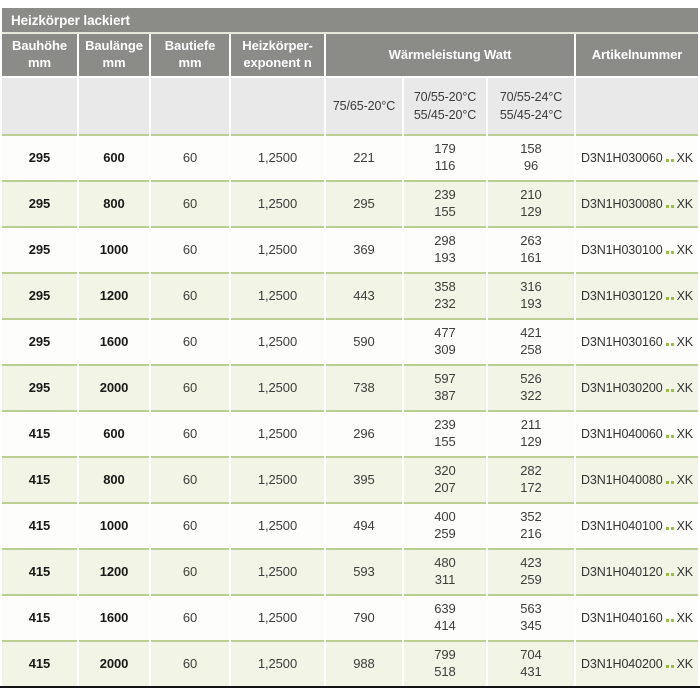 This screenshot has width=700, height=700. Describe the element at coordinates (364, 203) in the screenshot. I see `cell-watt-7565: 295` at that location.